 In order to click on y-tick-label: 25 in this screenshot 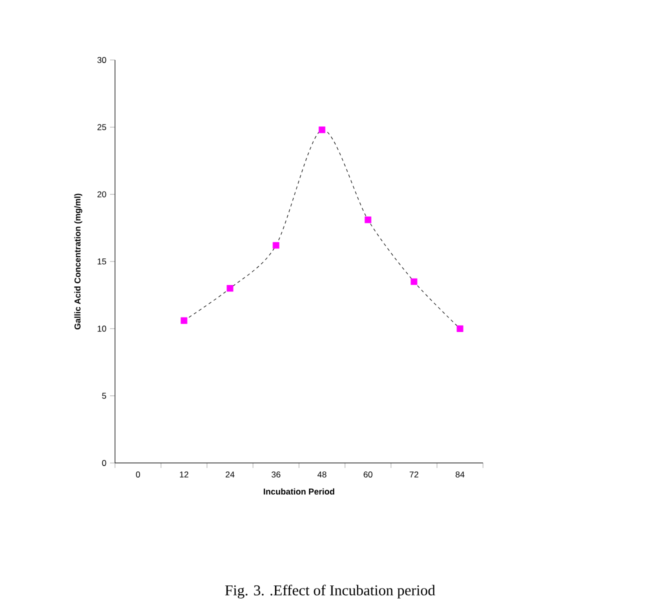, I will do `click(101, 127)`.